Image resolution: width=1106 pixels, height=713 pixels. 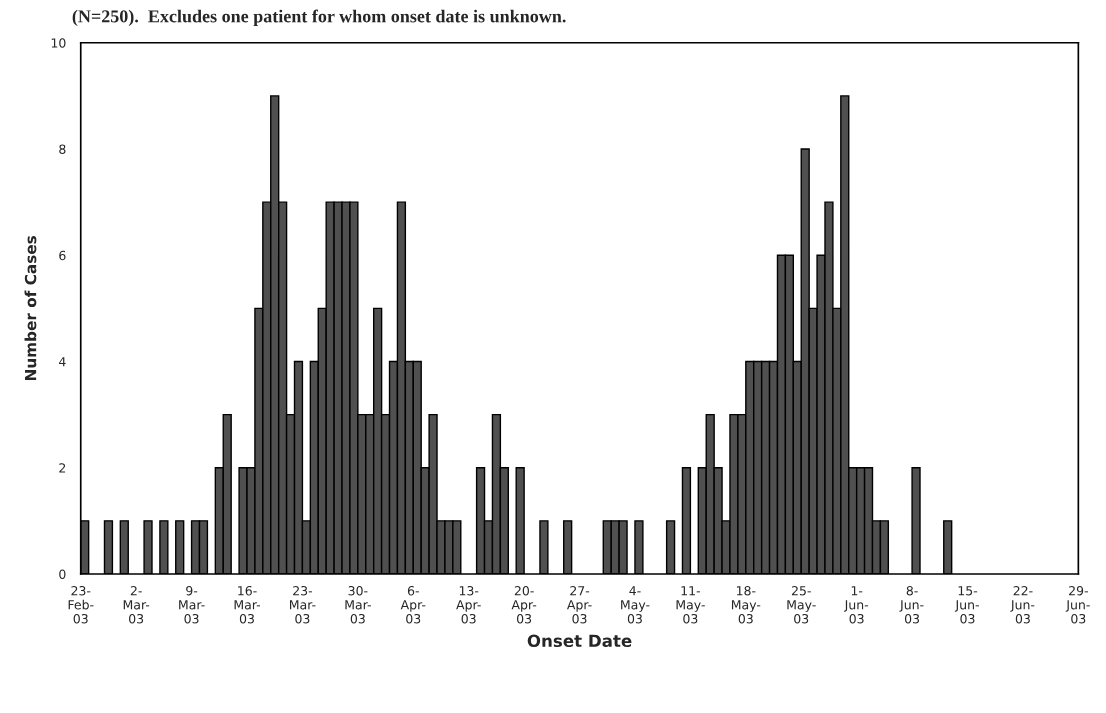 What do you see at coordinates (62, 255) in the screenshot?
I see `y-tick-label: 6` at bounding box center [62, 255].